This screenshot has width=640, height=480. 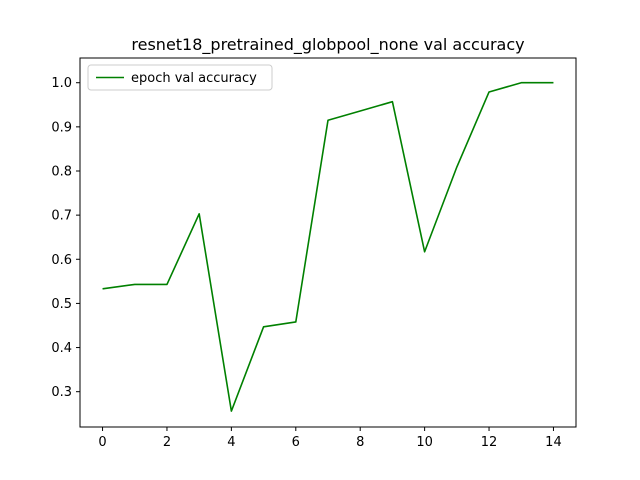 What do you see at coordinates (553, 442) in the screenshot?
I see `x-tick-label: 14` at bounding box center [553, 442].